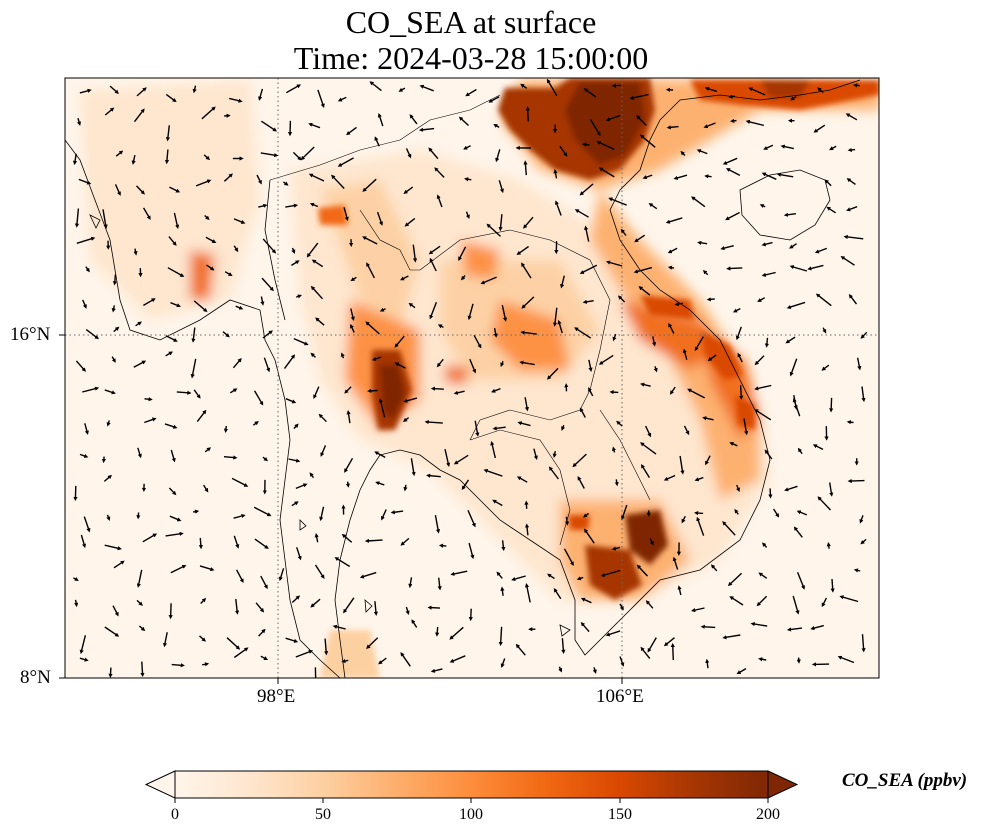  I want to click on lon-tick-label: 98°E, so click(276, 696).